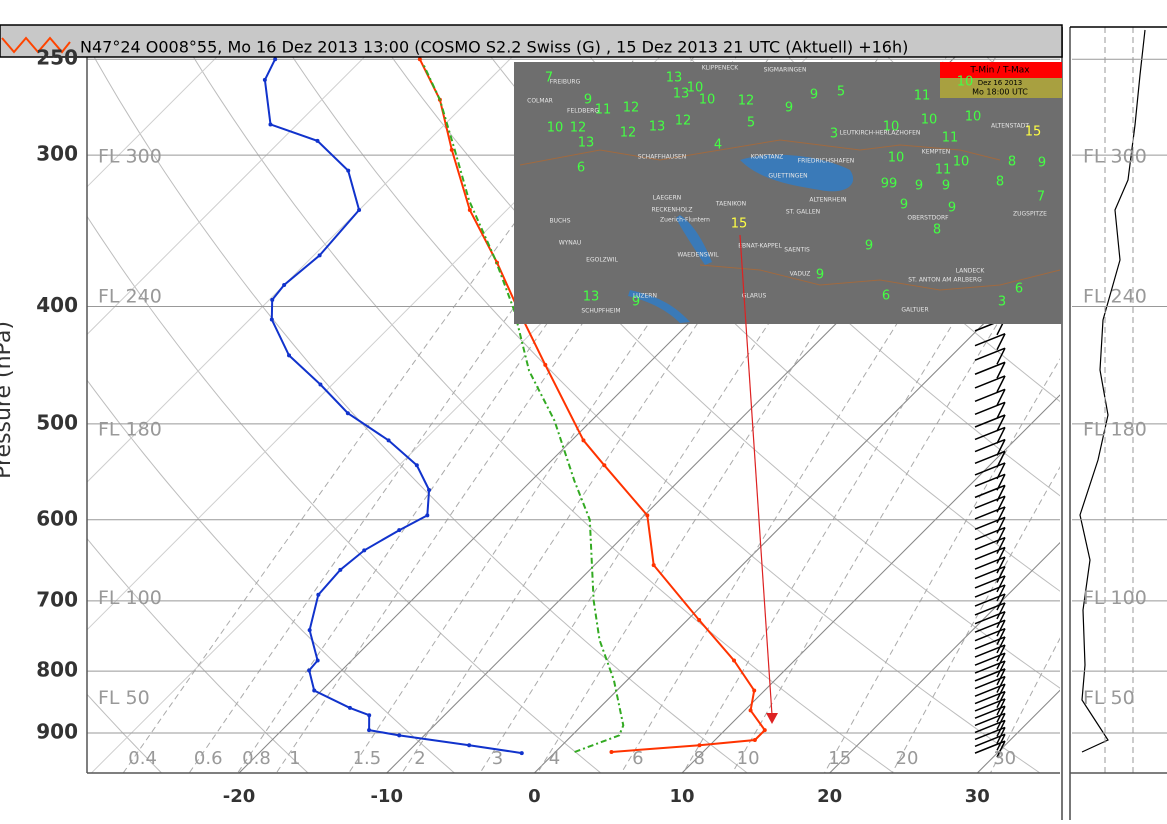 This screenshot has height=824, width=1167. Describe the element at coordinates (1010, 126) in the screenshot. I see `map-place: ALTENSTADT` at that location.